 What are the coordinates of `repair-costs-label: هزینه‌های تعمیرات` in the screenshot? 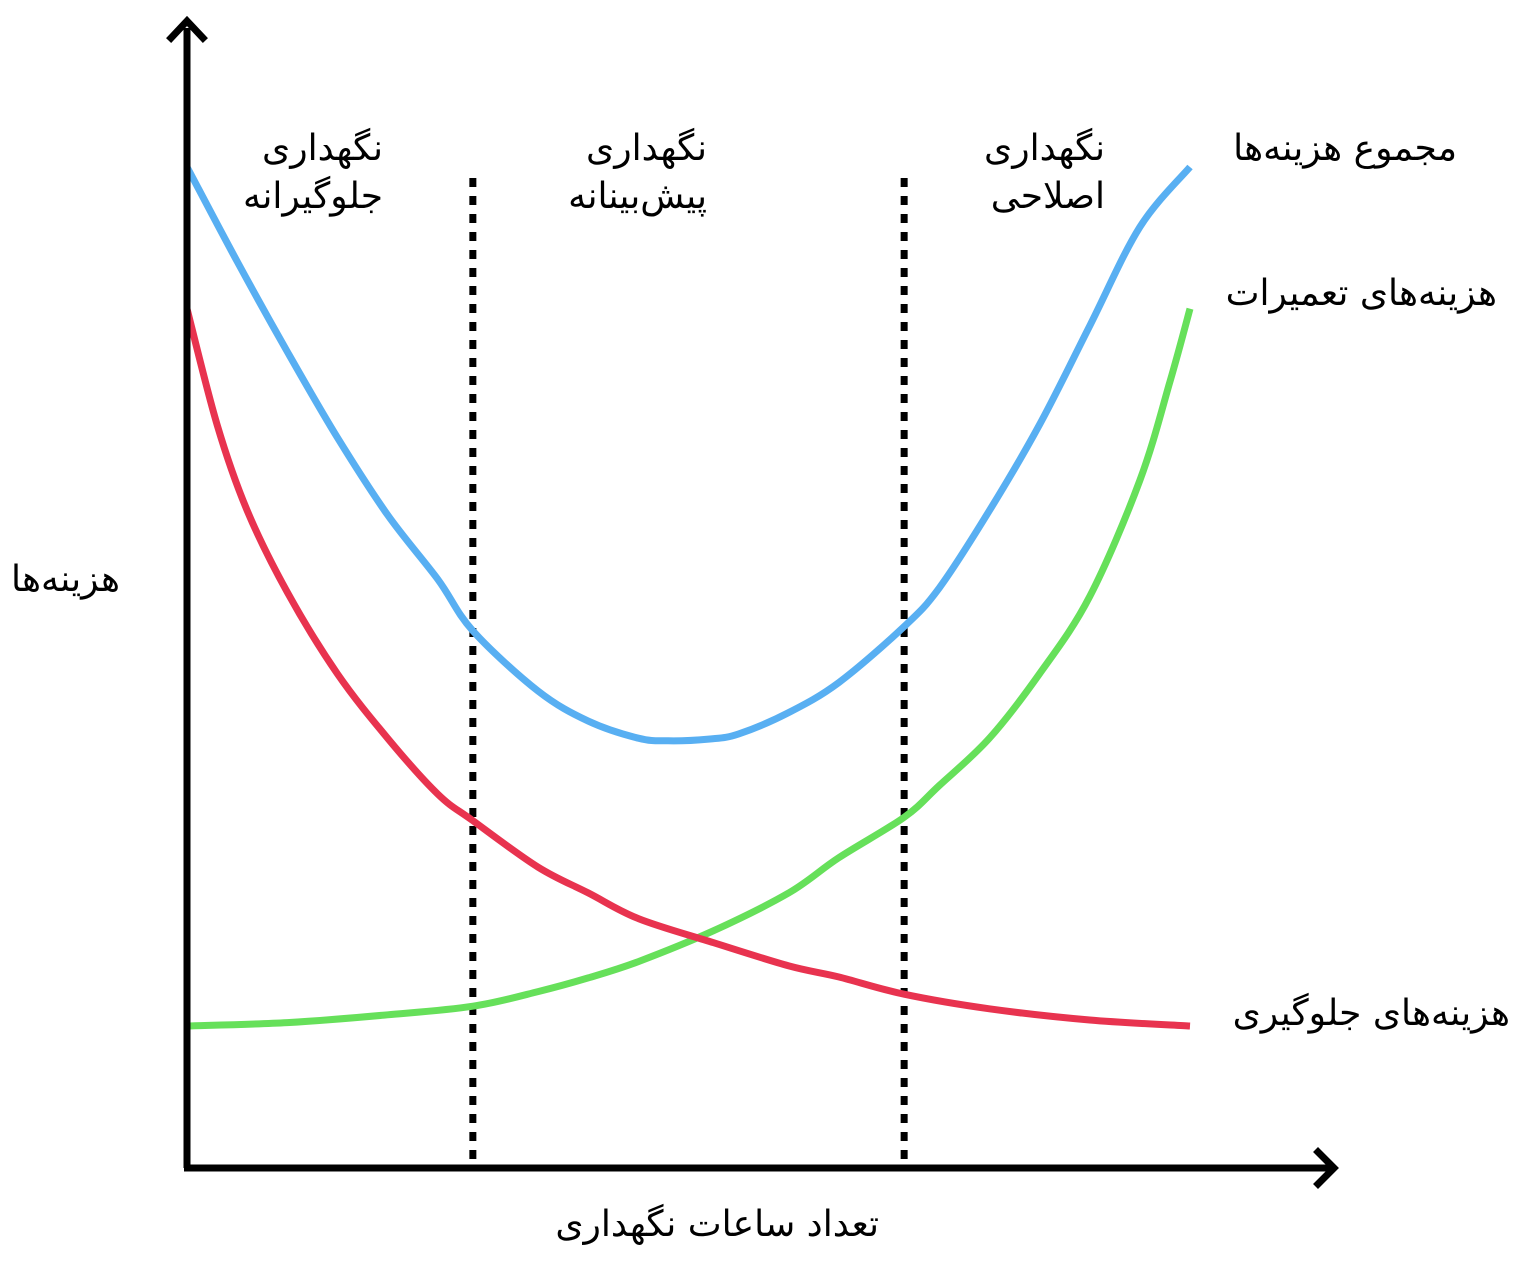 It's located at (1361, 293).